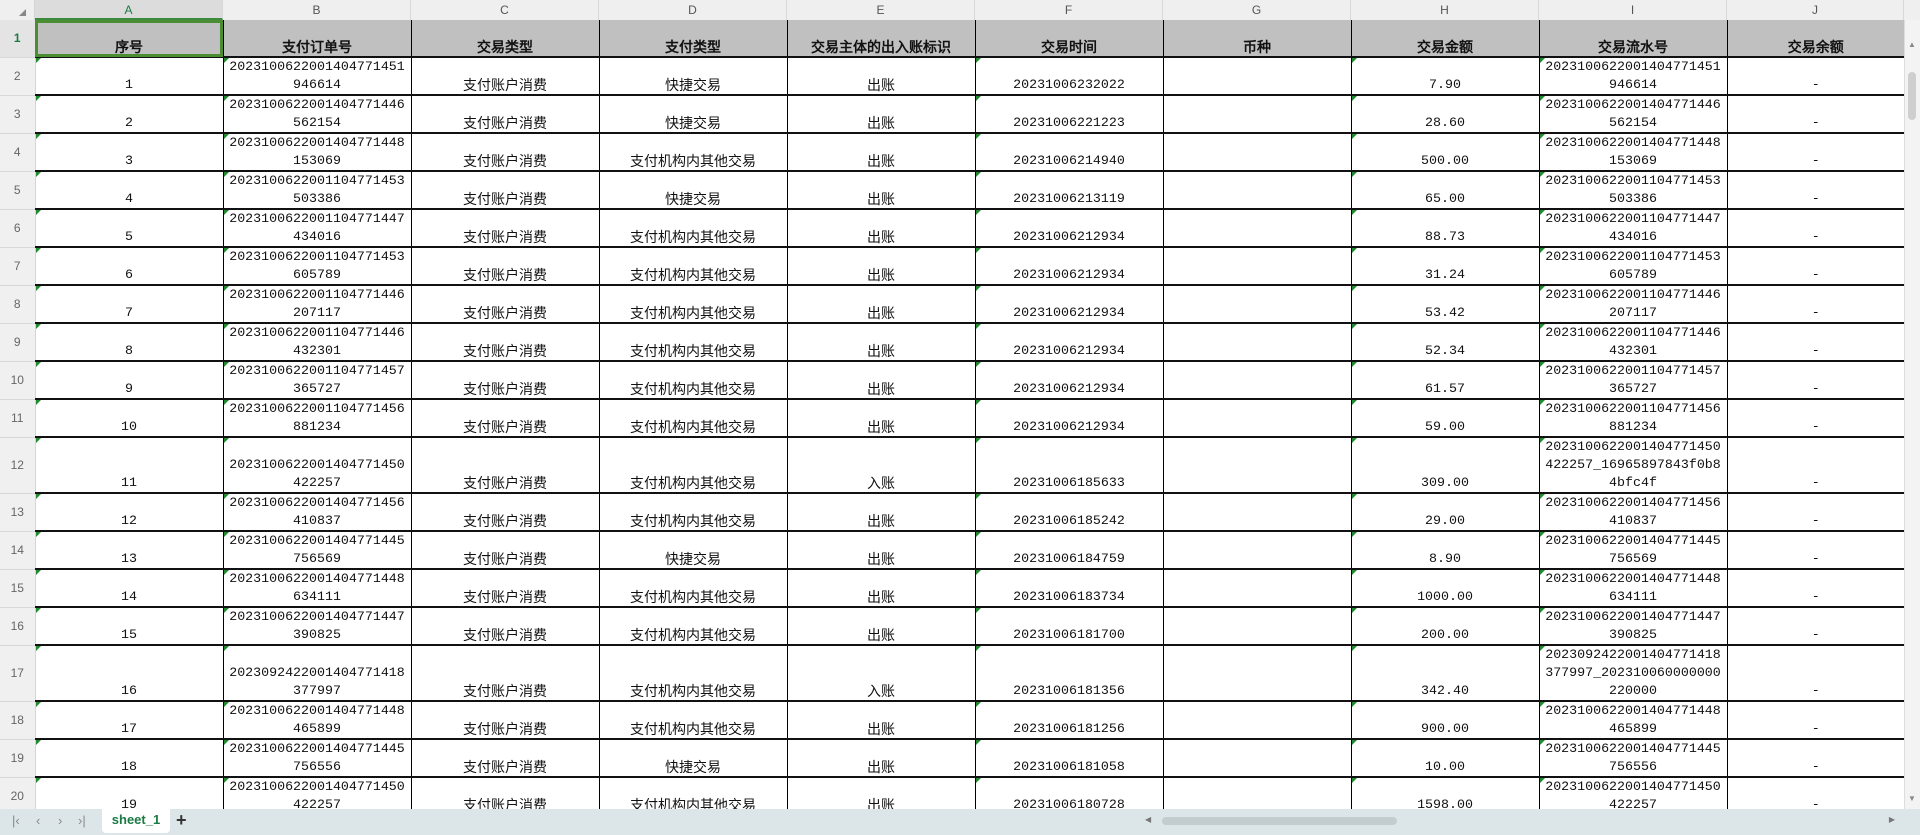  What do you see at coordinates (317, 342) in the screenshot?
I see `cell-order-no: 2023100622001104771446432301` at bounding box center [317, 342].